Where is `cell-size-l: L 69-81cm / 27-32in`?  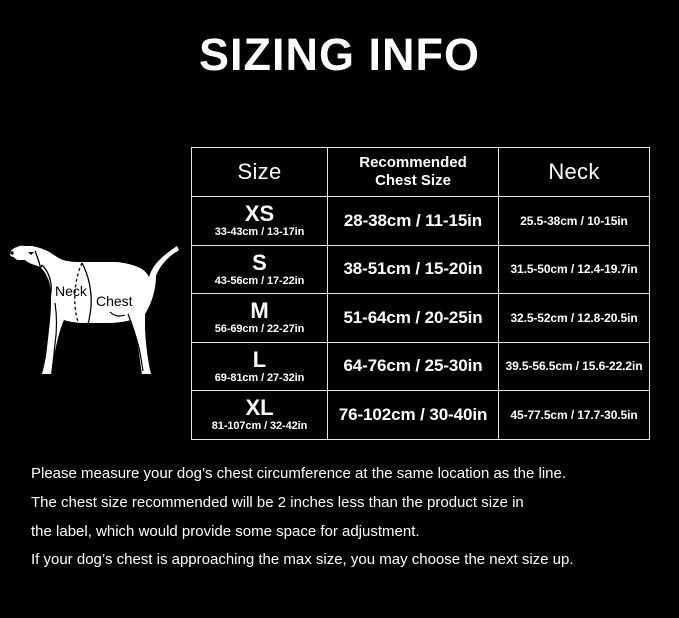 cell-size-l: L 69-81cm / 27-32in is located at coordinates (259, 366).